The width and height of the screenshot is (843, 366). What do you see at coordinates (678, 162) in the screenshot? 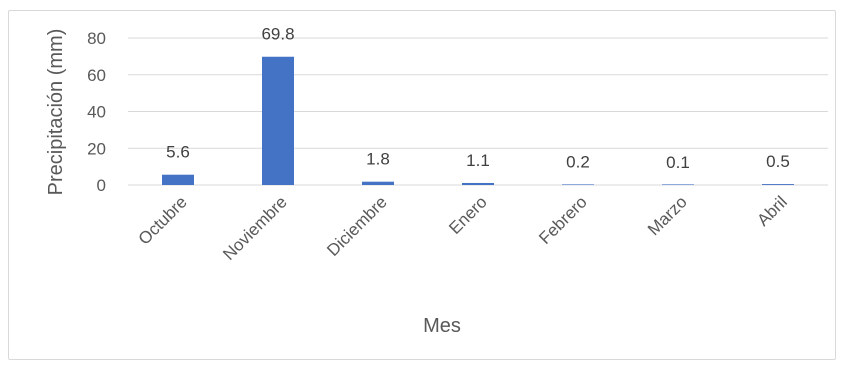
I see `data-label-marzo: 0.1` at bounding box center [678, 162].